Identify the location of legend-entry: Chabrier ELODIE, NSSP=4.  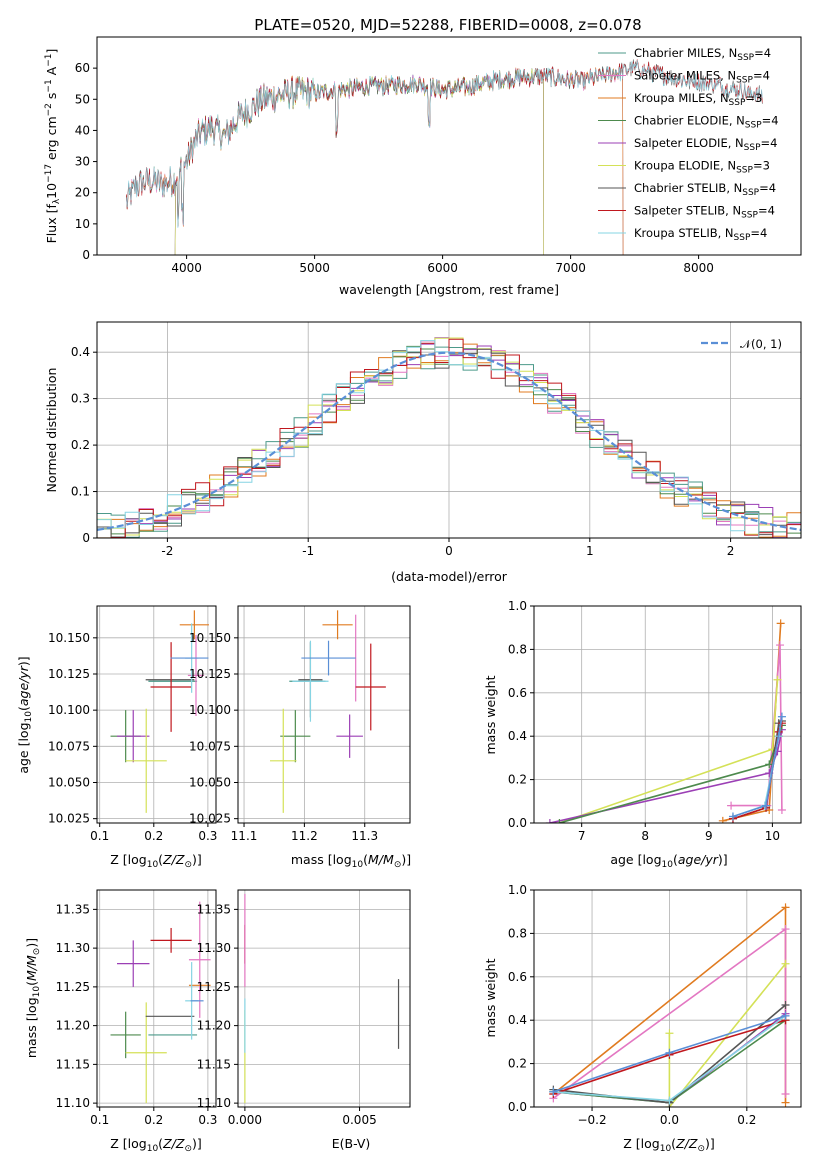
(706, 122).